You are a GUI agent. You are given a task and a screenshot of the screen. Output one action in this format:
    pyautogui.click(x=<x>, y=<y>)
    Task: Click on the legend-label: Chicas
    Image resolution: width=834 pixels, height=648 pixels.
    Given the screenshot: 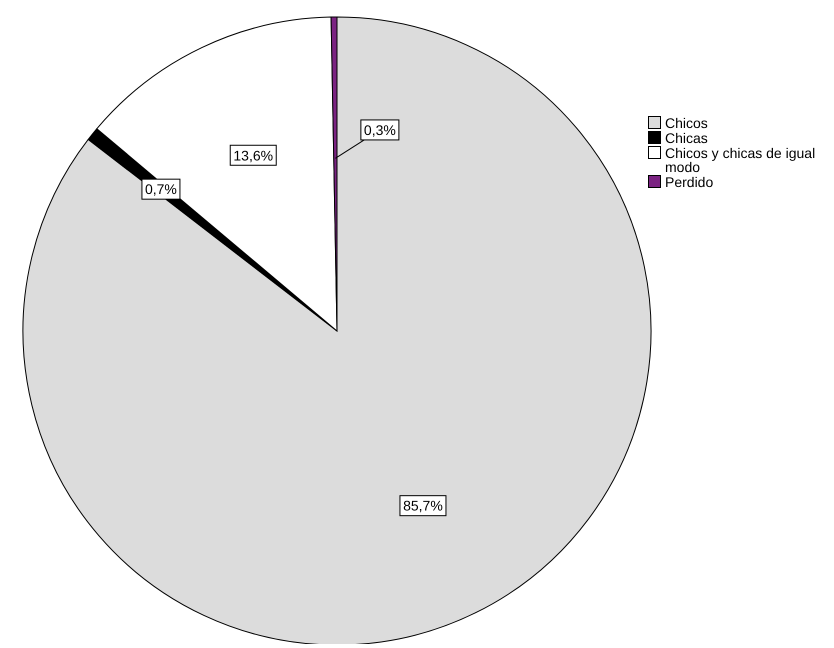 What is the action you would take?
    pyautogui.click(x=686, y=138)
    